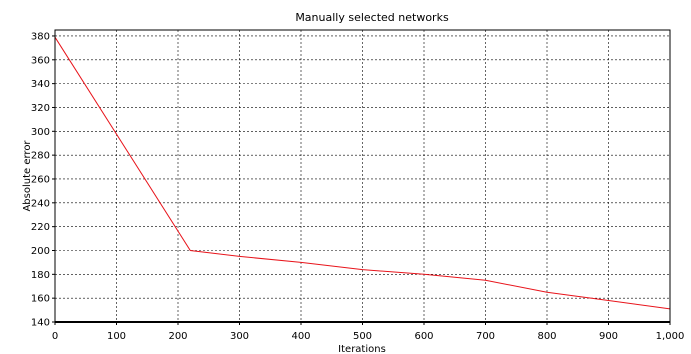  I want to click on y-tick-label: 280, so click(40, 156).